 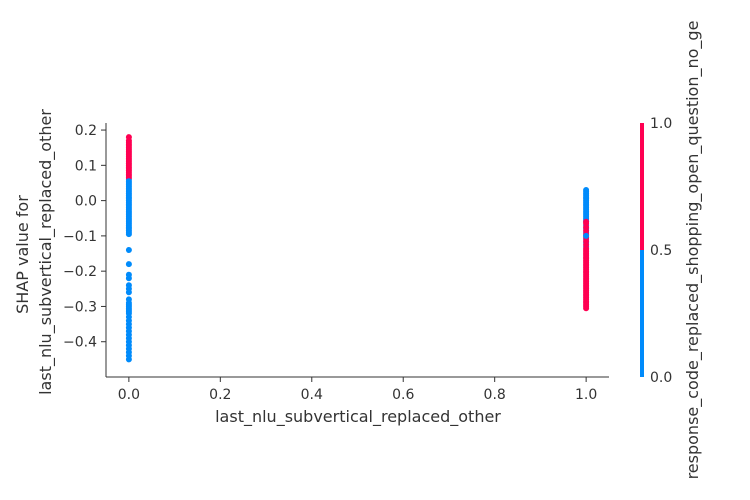 What do you see at coordinates (80, 307) in the screenshot?
I see `y-tick-label: −0.3` at bounding box center [80, 307].